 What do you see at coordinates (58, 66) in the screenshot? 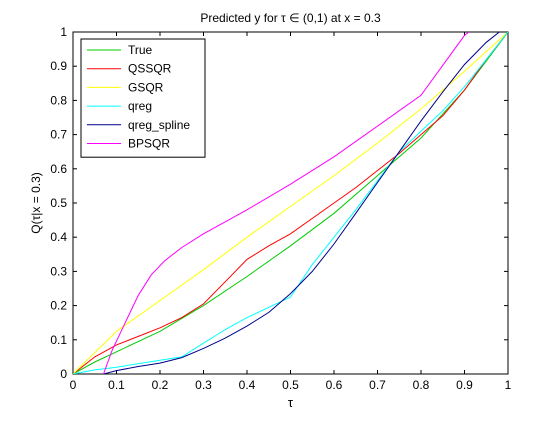
I see `y-tick-label: 0.9` at bounding box center [58, 66].